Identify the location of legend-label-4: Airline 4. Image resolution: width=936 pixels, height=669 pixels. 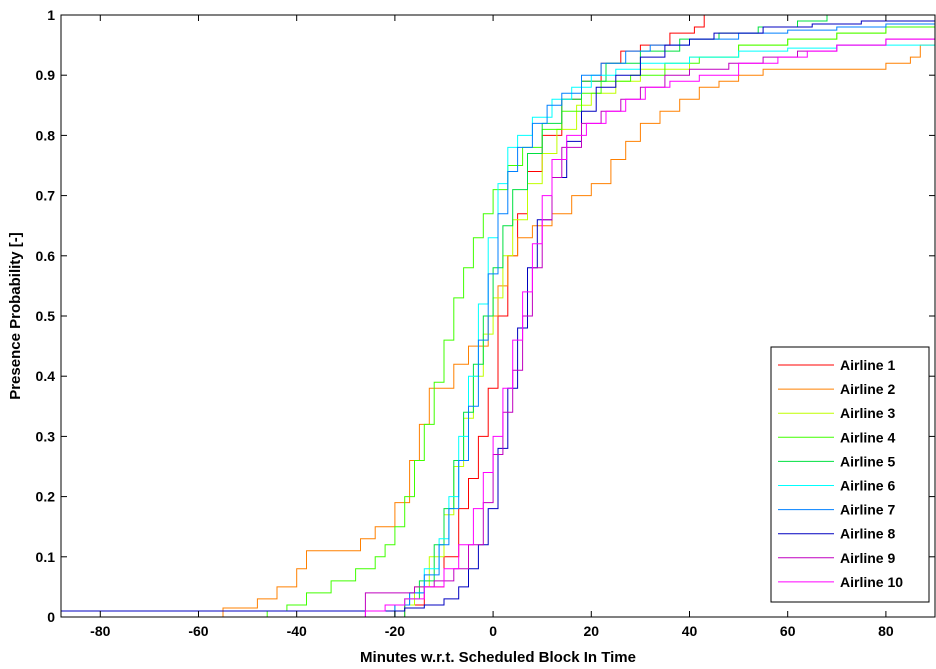
(867, 437).